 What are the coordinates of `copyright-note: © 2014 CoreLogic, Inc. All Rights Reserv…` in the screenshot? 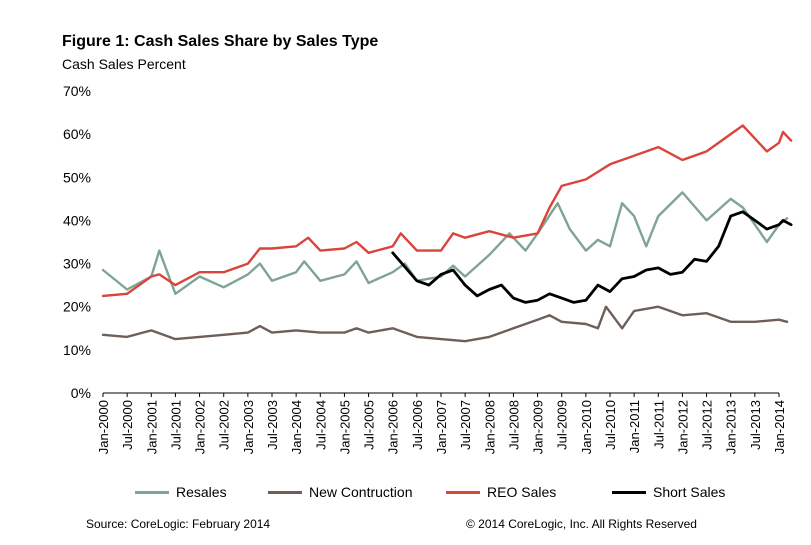 It's located at (581, 524).